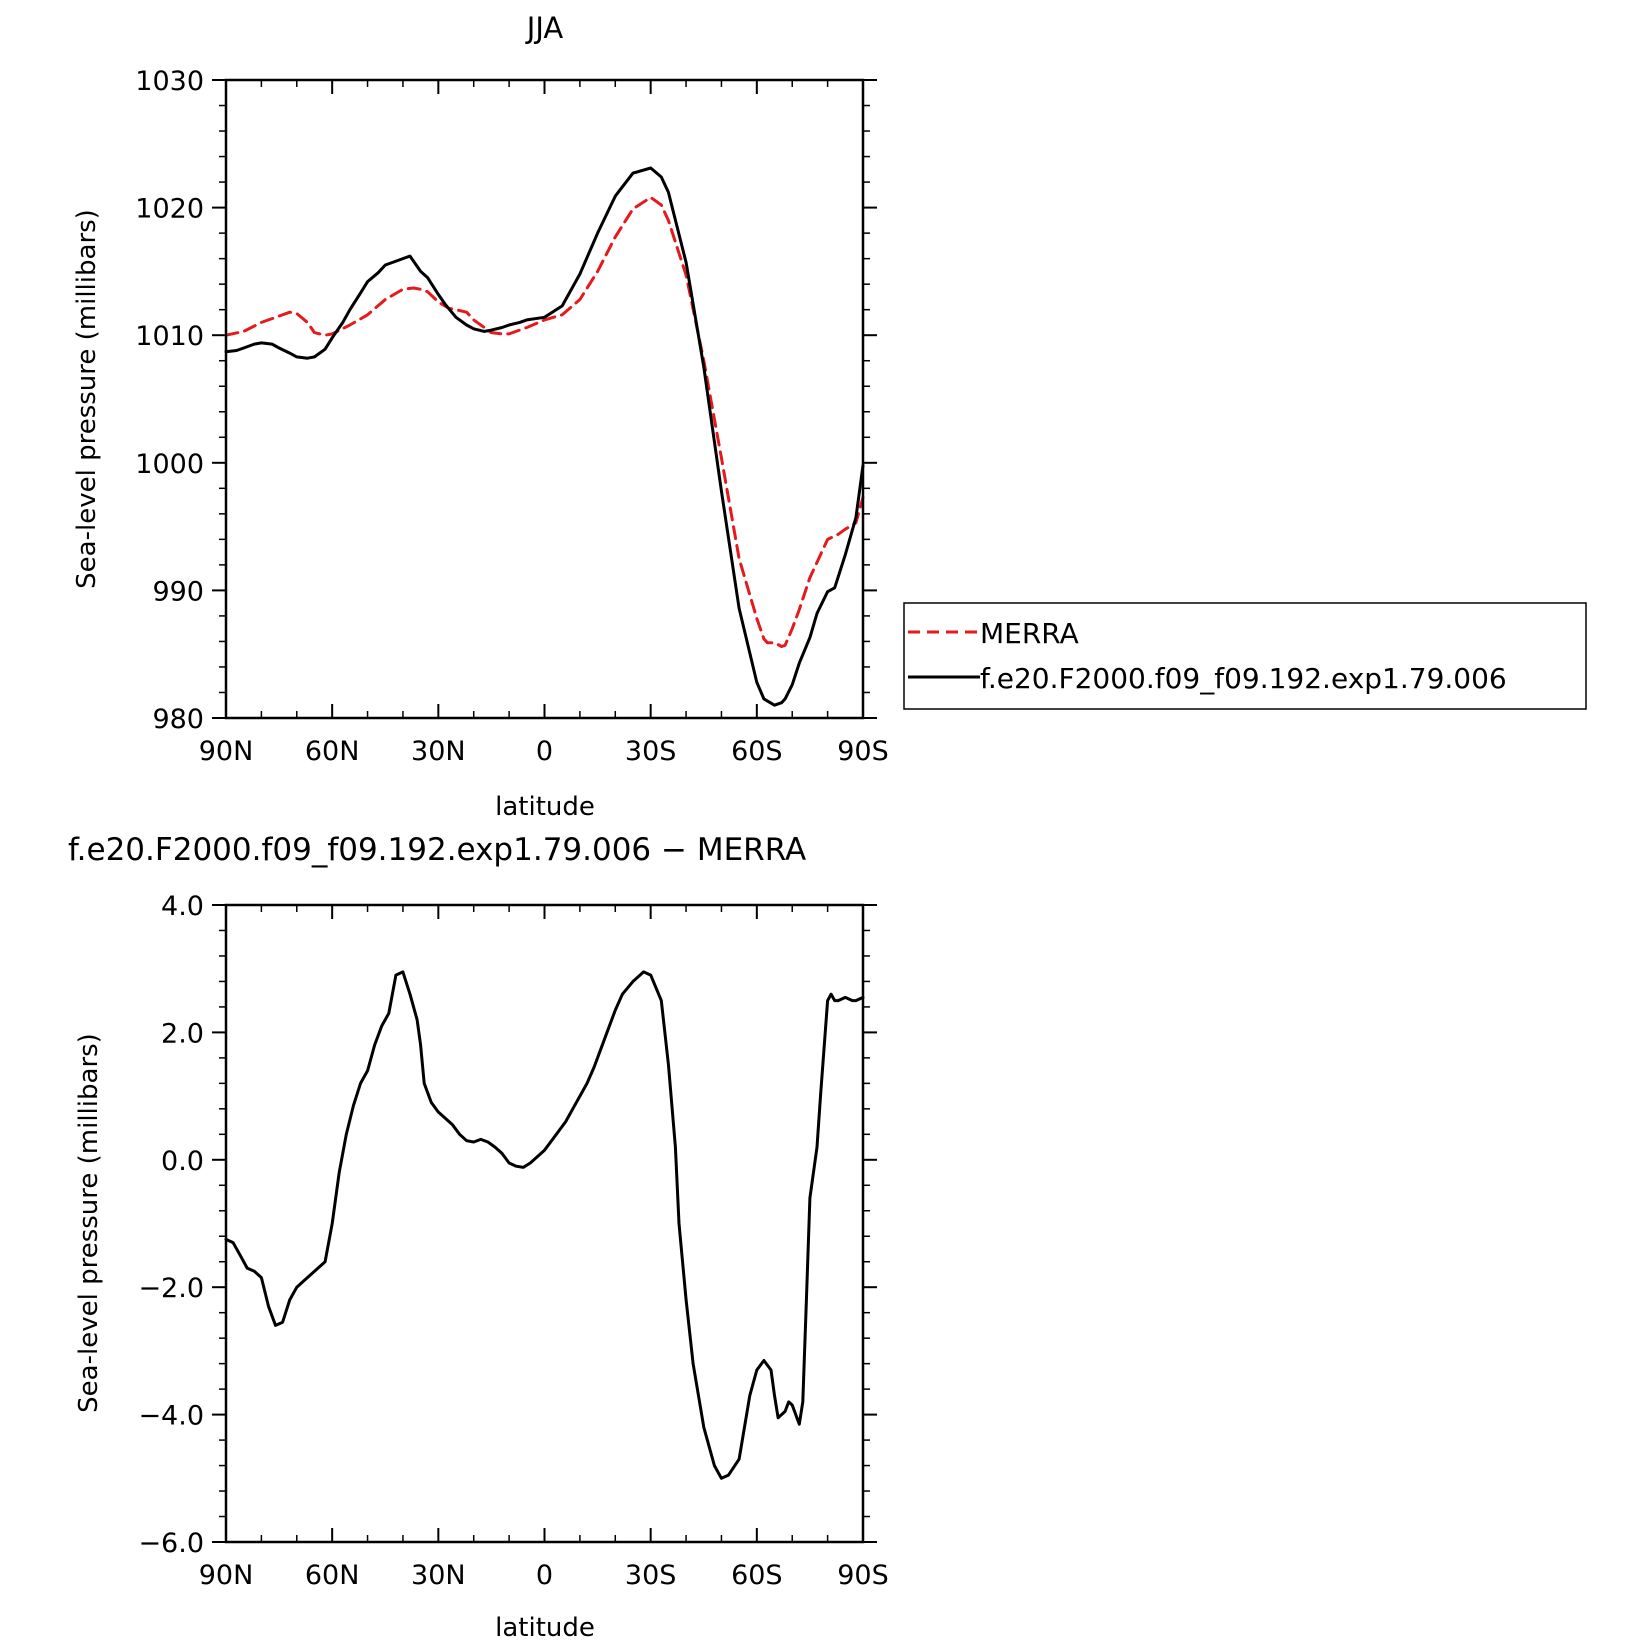 The height and width of the screenshot is (1641, 1638). What do you see at coordinates (169, 209) in the screenshot?
I see `top-panel-y-tick-label: 1020` at bounding box center [169, 209].